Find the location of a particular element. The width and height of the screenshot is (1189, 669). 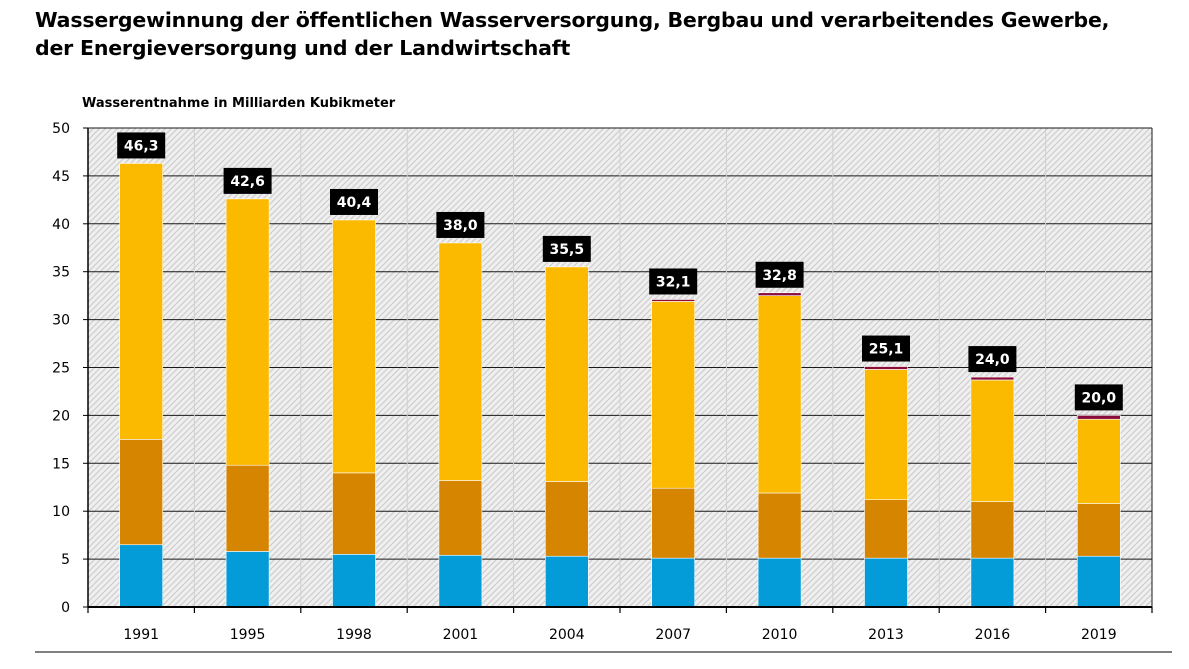

y-axis-label: Wasserentnahme in Milliarden Kubikmeter is located at coordinates (239, 103).